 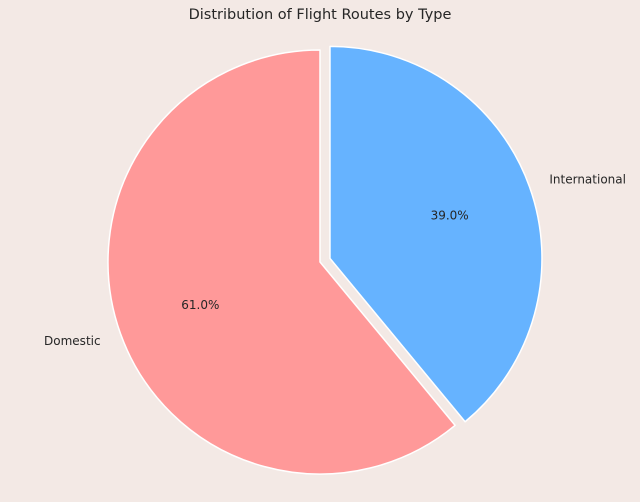 What do you see at coordinates (587, 179) in the screenshot?
I see `category-label-international: International` at bounding box center [587, 179].